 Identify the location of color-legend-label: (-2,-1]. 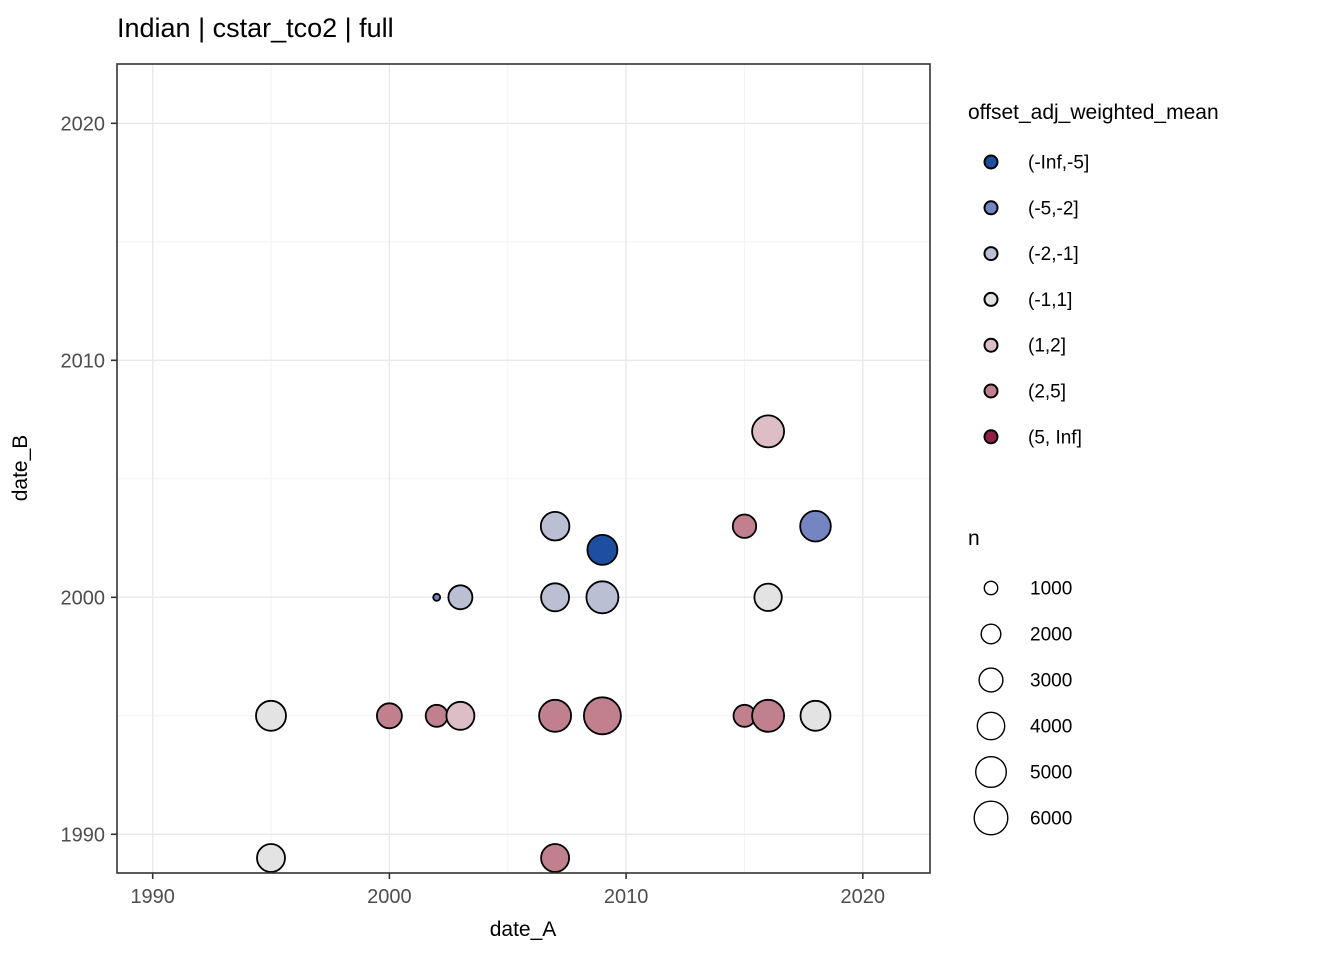
(1053, 254).